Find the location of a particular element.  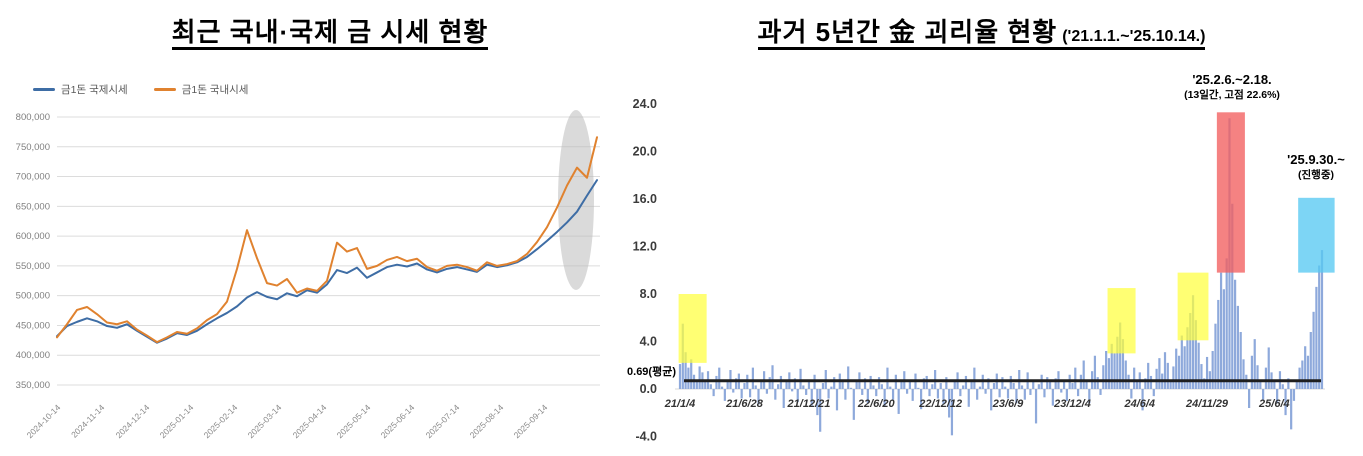

legend-swatch-international is located at coordinates (44, 89).